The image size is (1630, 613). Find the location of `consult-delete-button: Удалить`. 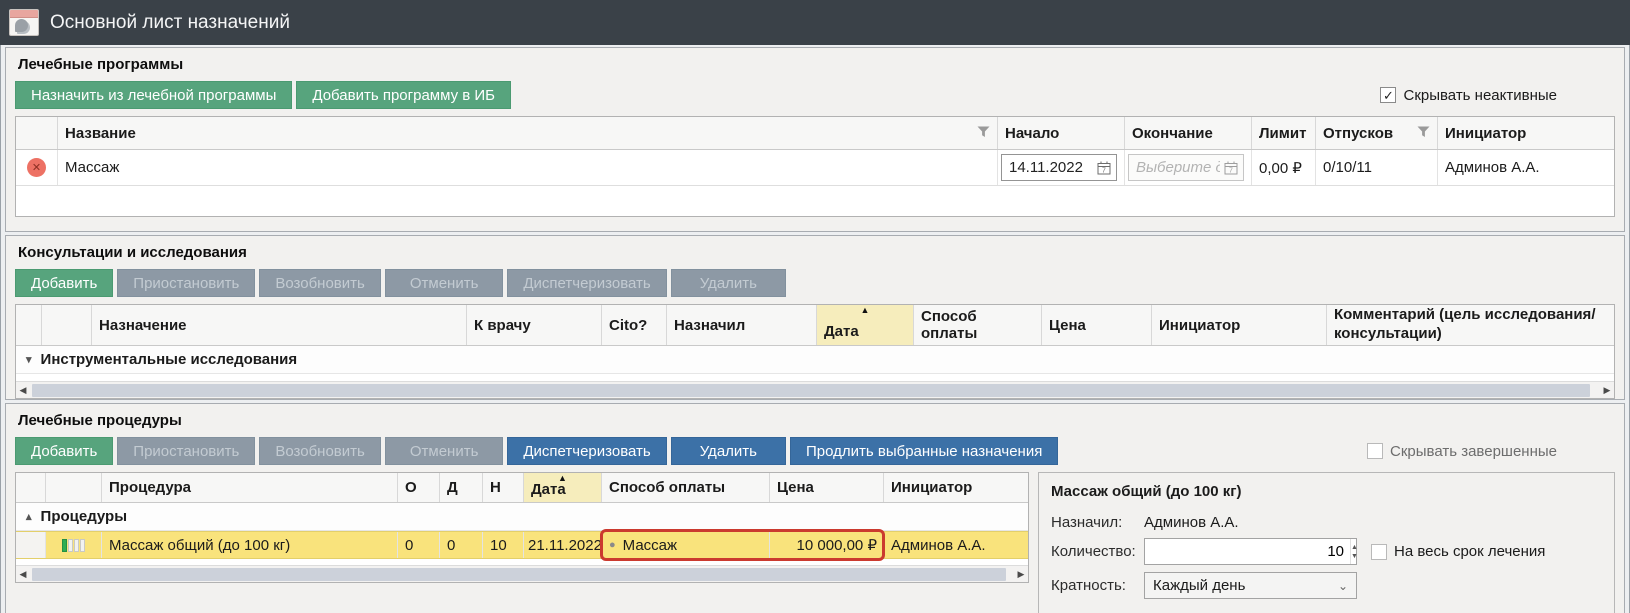

consult-delete-button: Удалить is located at coordinates (728, 283).